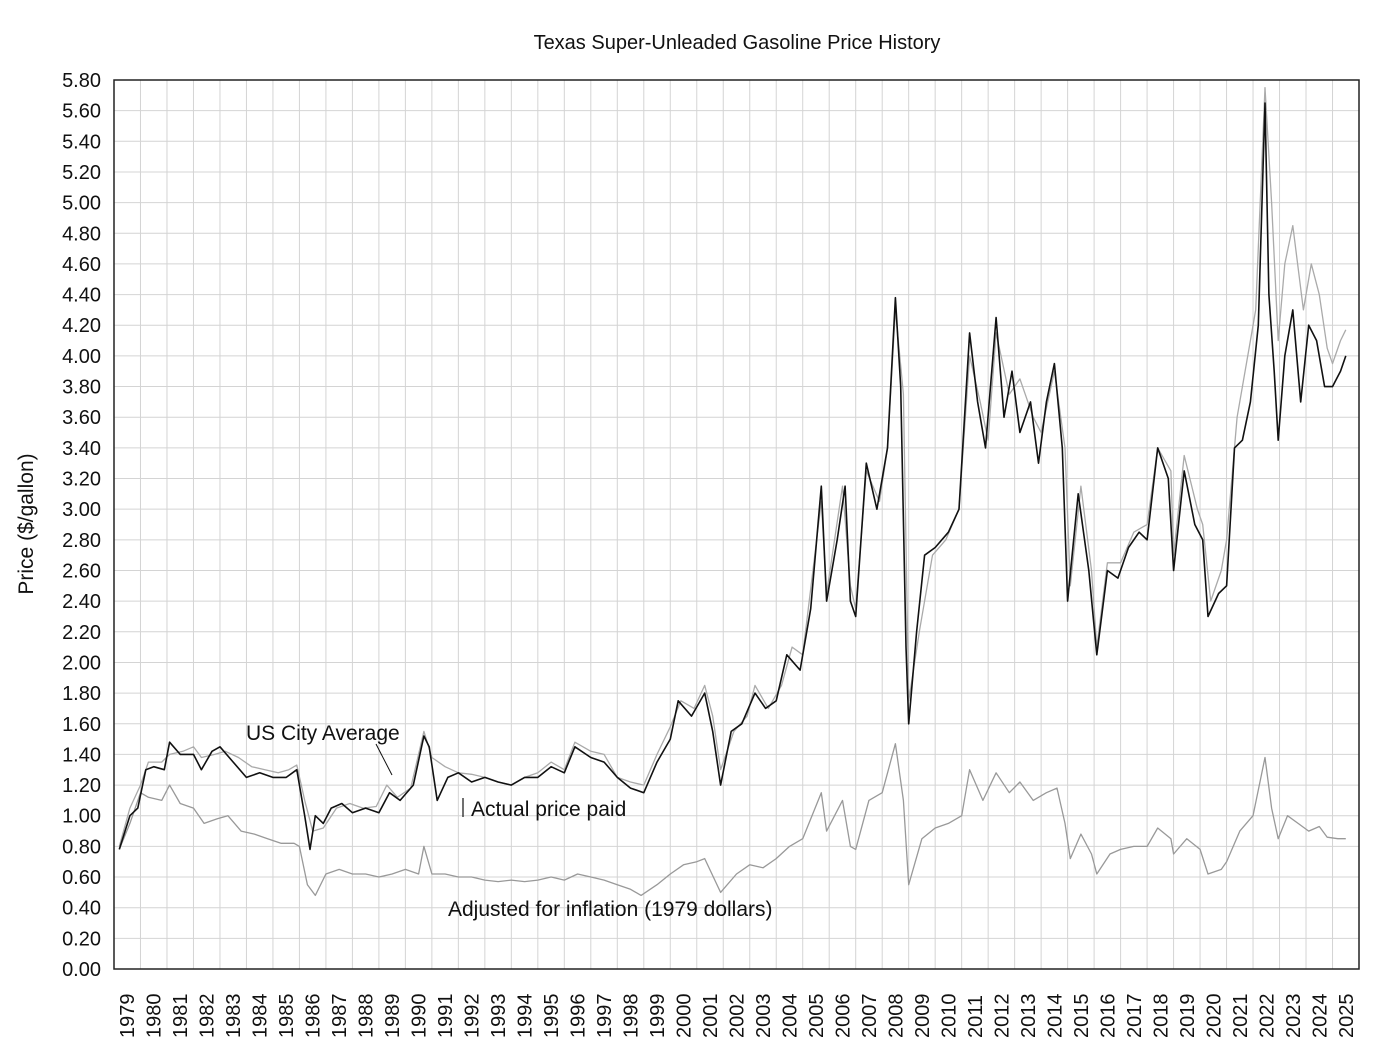 The image size is (1400, 1050). What do you see at coordinates (81, 449) in the screenshot?
I see `y-tick-label: 3.40` at bounding box center [81, 449].